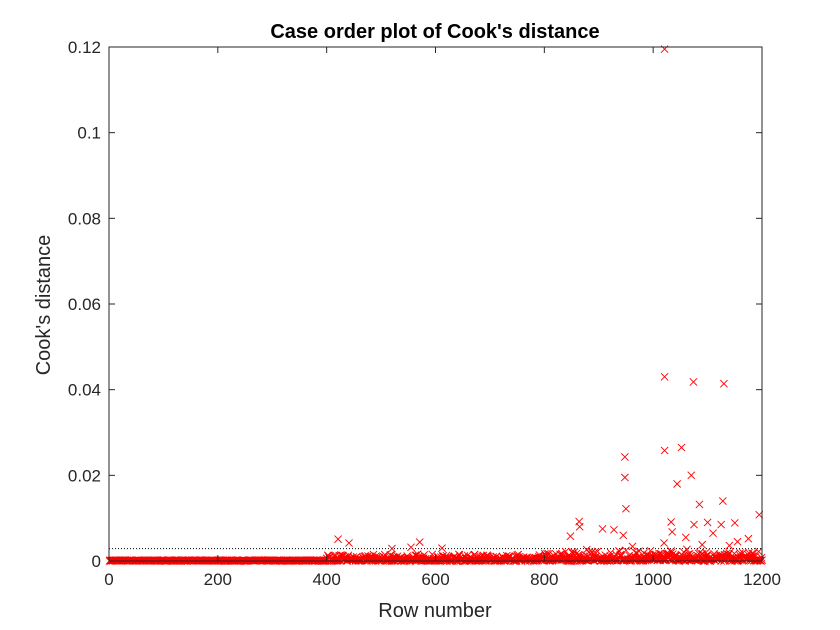 The image size is (840, 630). I want to click on x-tick-label: 1200, so click(762, 579).